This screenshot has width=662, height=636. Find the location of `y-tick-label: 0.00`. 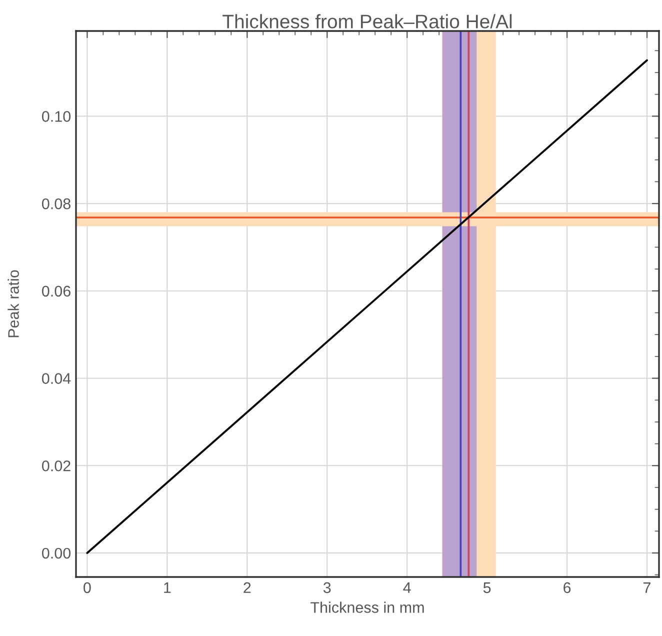

y-tick-label: 0.00 is located at coordinates (56, 553).